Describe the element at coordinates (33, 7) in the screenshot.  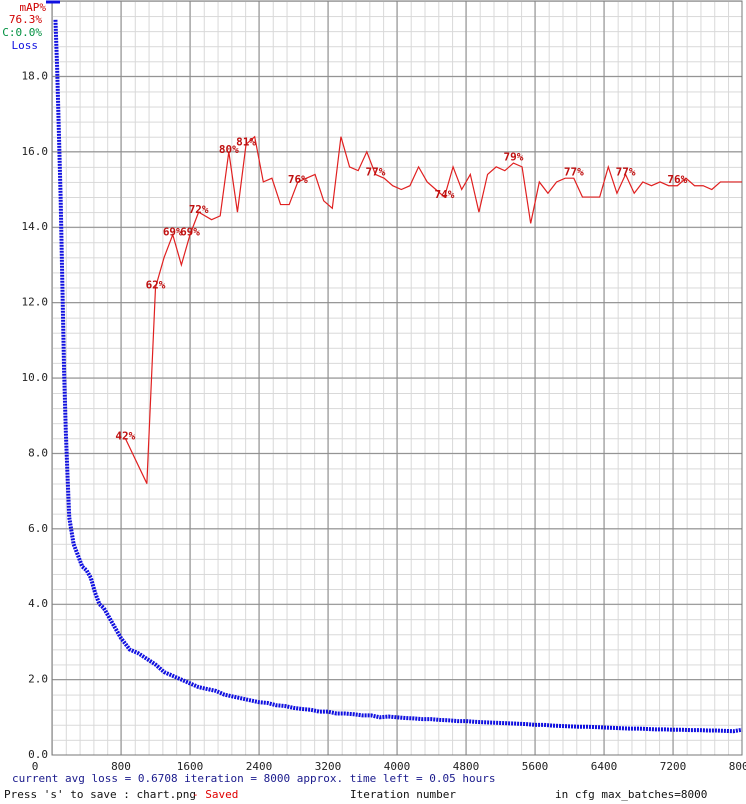
I see `legend-map: mAP%` at that location.